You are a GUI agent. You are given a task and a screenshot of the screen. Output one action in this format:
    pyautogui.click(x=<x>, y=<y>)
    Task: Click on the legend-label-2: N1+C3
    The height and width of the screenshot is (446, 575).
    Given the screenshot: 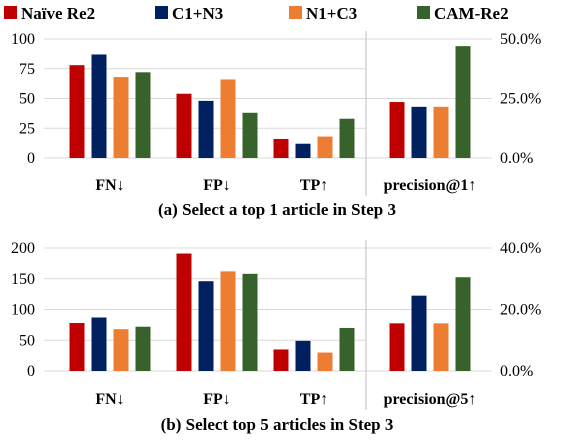 What is the action you would take?
    pyautogui.click(x=331, y=13)
    